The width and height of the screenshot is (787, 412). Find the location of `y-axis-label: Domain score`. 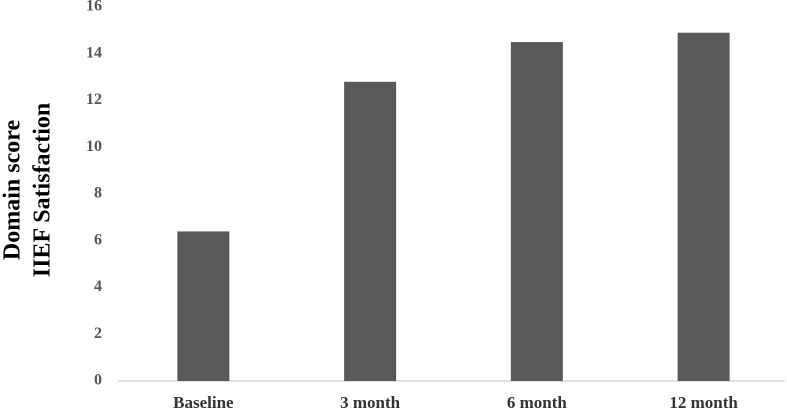

y-axis-label: Domain score is located at coordinates (13, 190).